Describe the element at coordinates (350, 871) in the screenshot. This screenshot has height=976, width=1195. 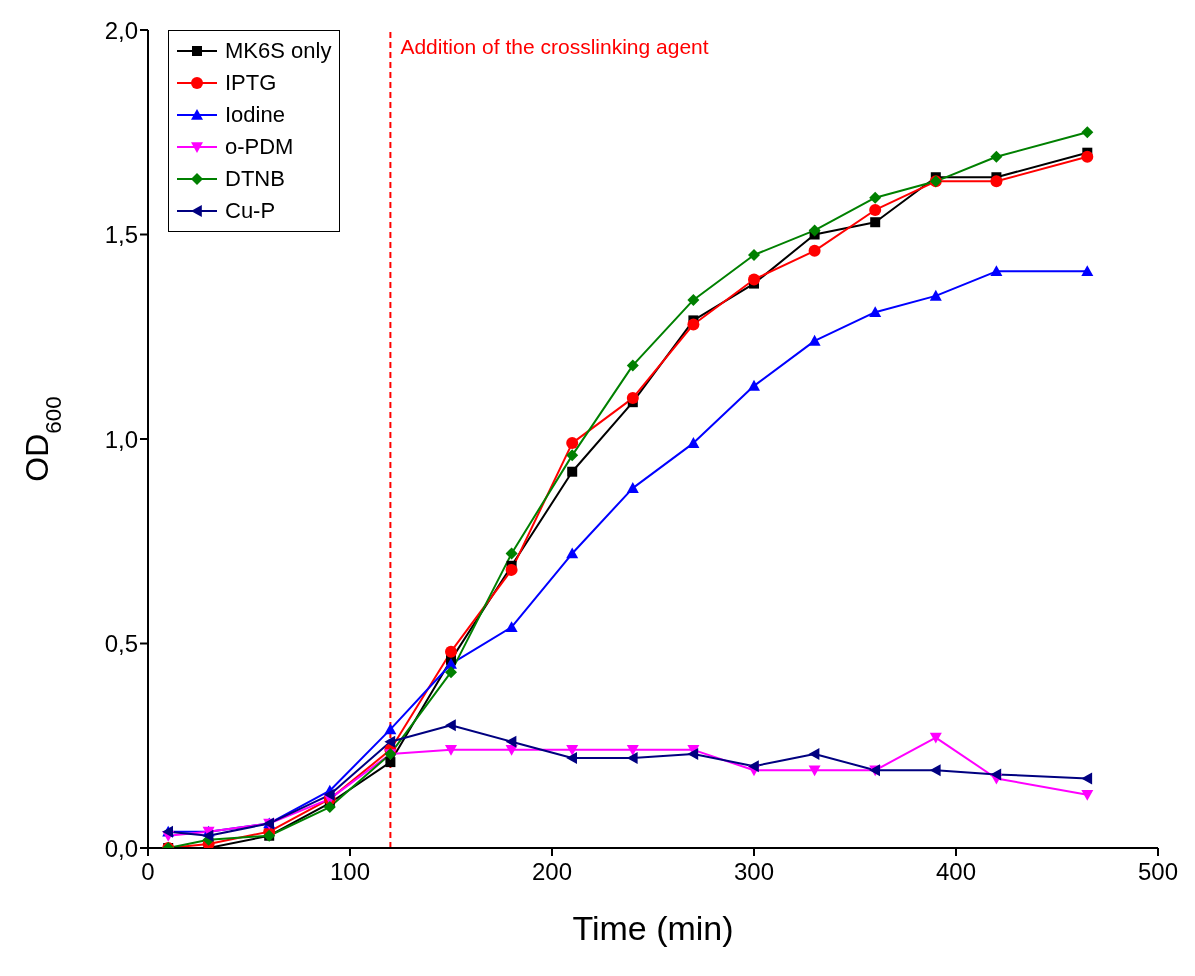
I see `x-tick-label: 100` at that location.